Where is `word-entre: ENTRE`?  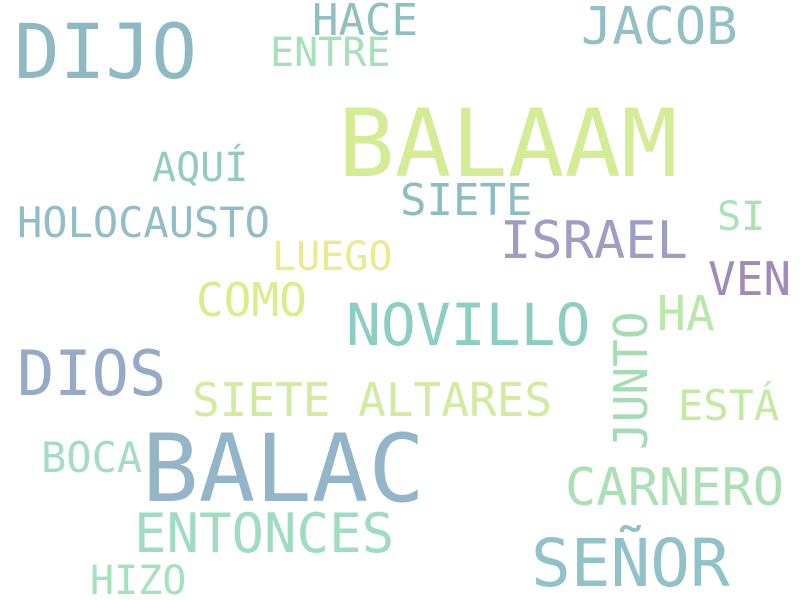
word-entre: ENTRE is located at coordinates (330, 53).